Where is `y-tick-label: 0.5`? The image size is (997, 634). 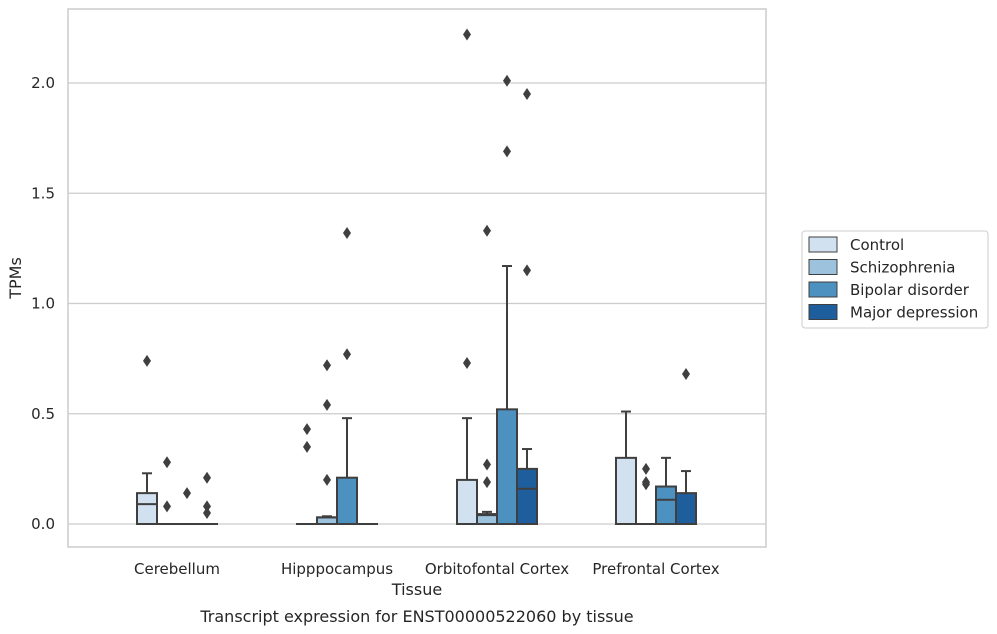
y-tick-label: 0.5 is located at coordinates (43, 414).